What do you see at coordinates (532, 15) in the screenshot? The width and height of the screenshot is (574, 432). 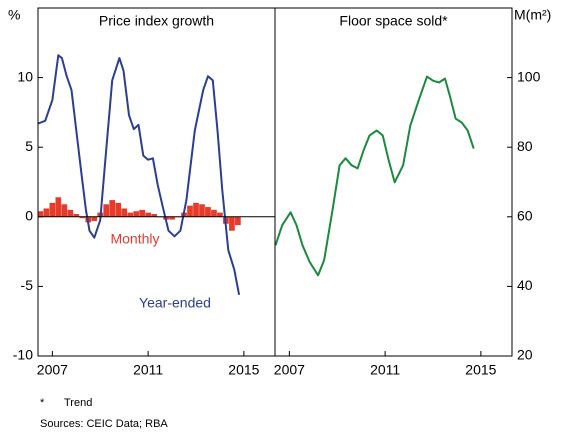 I see `y-axis-label: M(m²)` at bounding box center [532, 15].